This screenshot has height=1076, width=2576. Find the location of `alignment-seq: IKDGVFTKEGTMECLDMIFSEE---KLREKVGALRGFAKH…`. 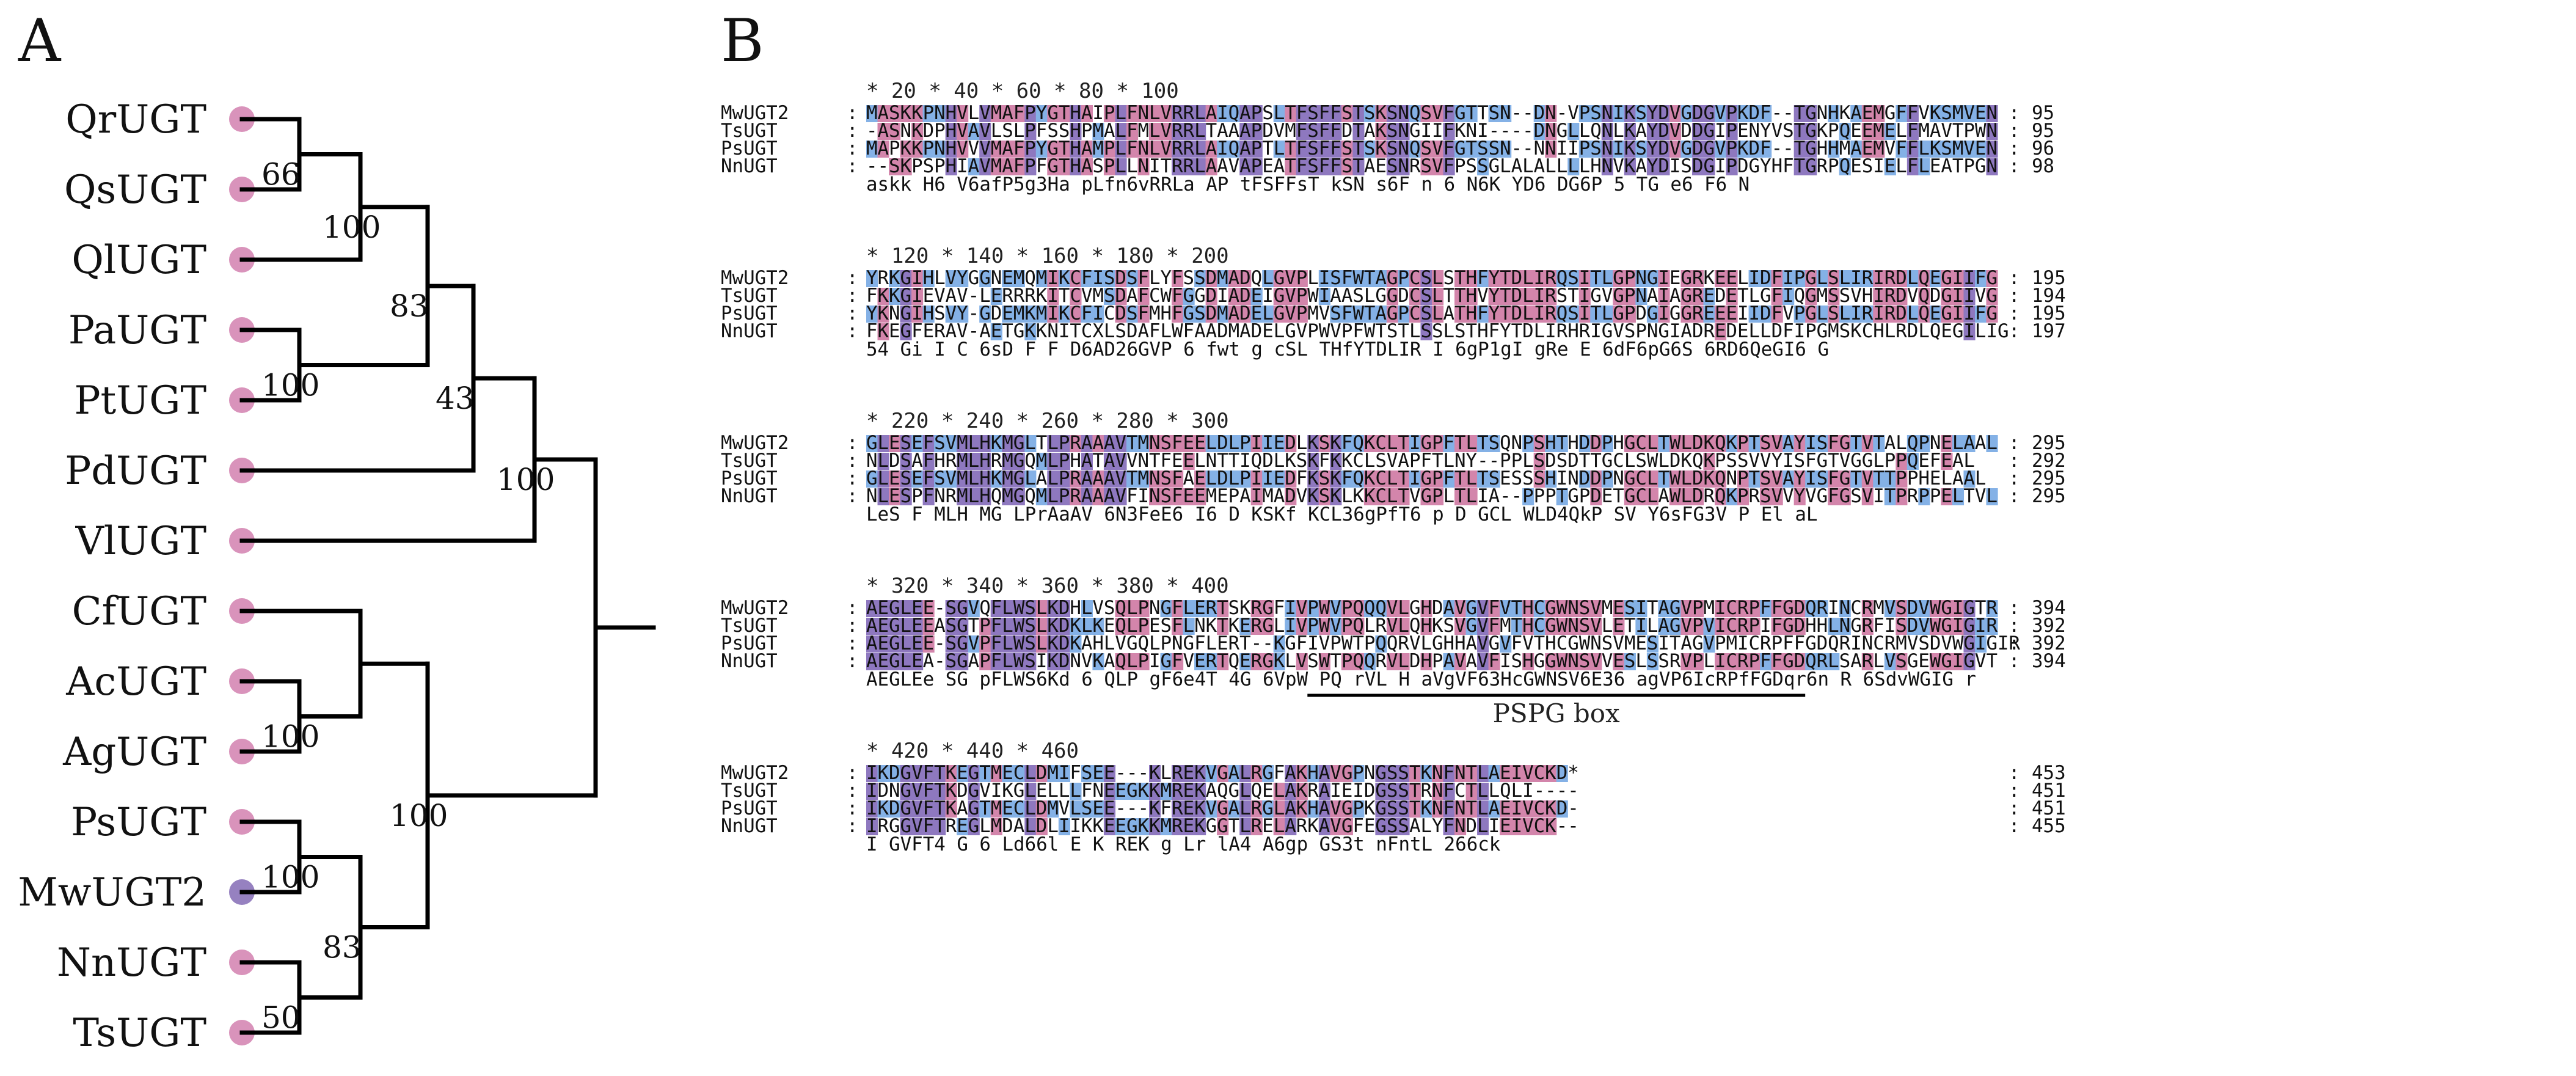

alignment-seq: IKDGVFTKEGTMECLDMIFSEE---KLREKVGALRGFAKH… is located at coordinates (1222, 773).